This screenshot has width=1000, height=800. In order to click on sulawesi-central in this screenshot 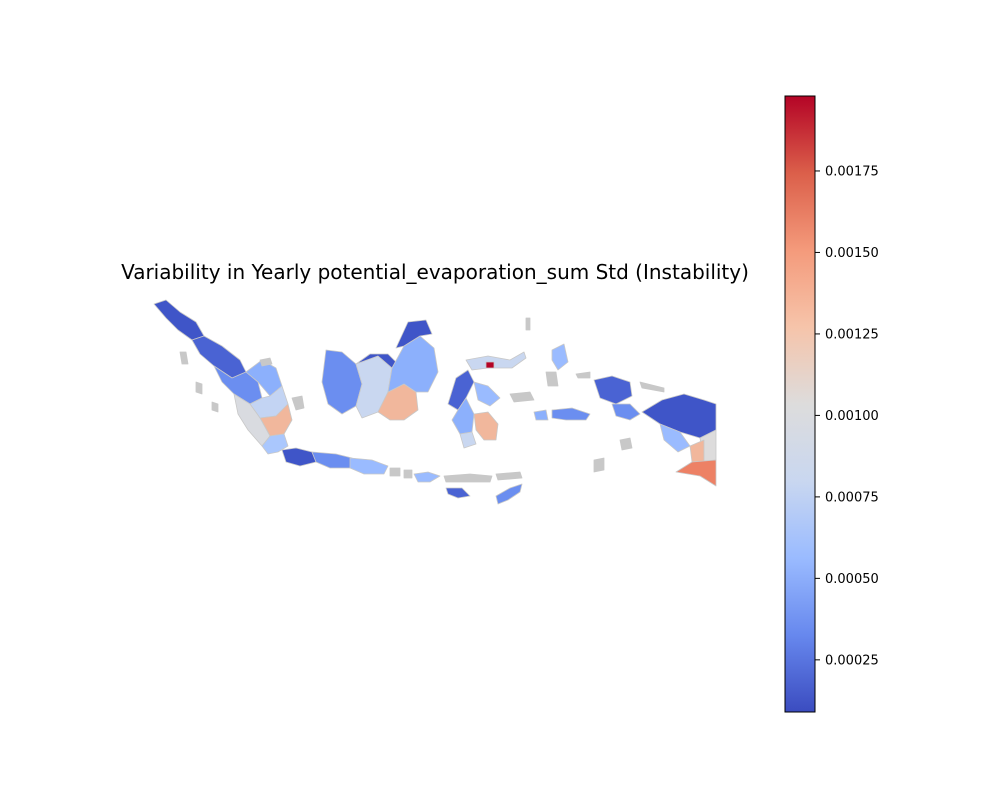, I will do `click(461, 390)`.